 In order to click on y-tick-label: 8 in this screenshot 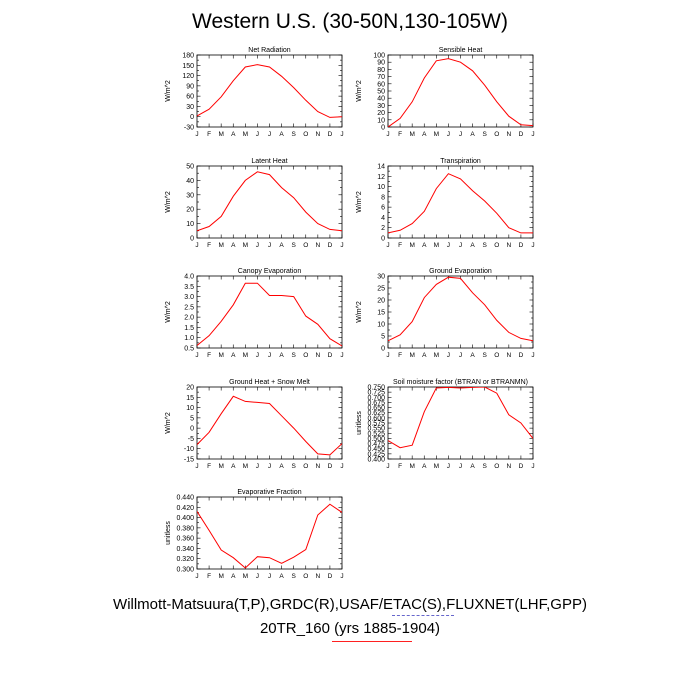, I will do `click(383, 197)`.